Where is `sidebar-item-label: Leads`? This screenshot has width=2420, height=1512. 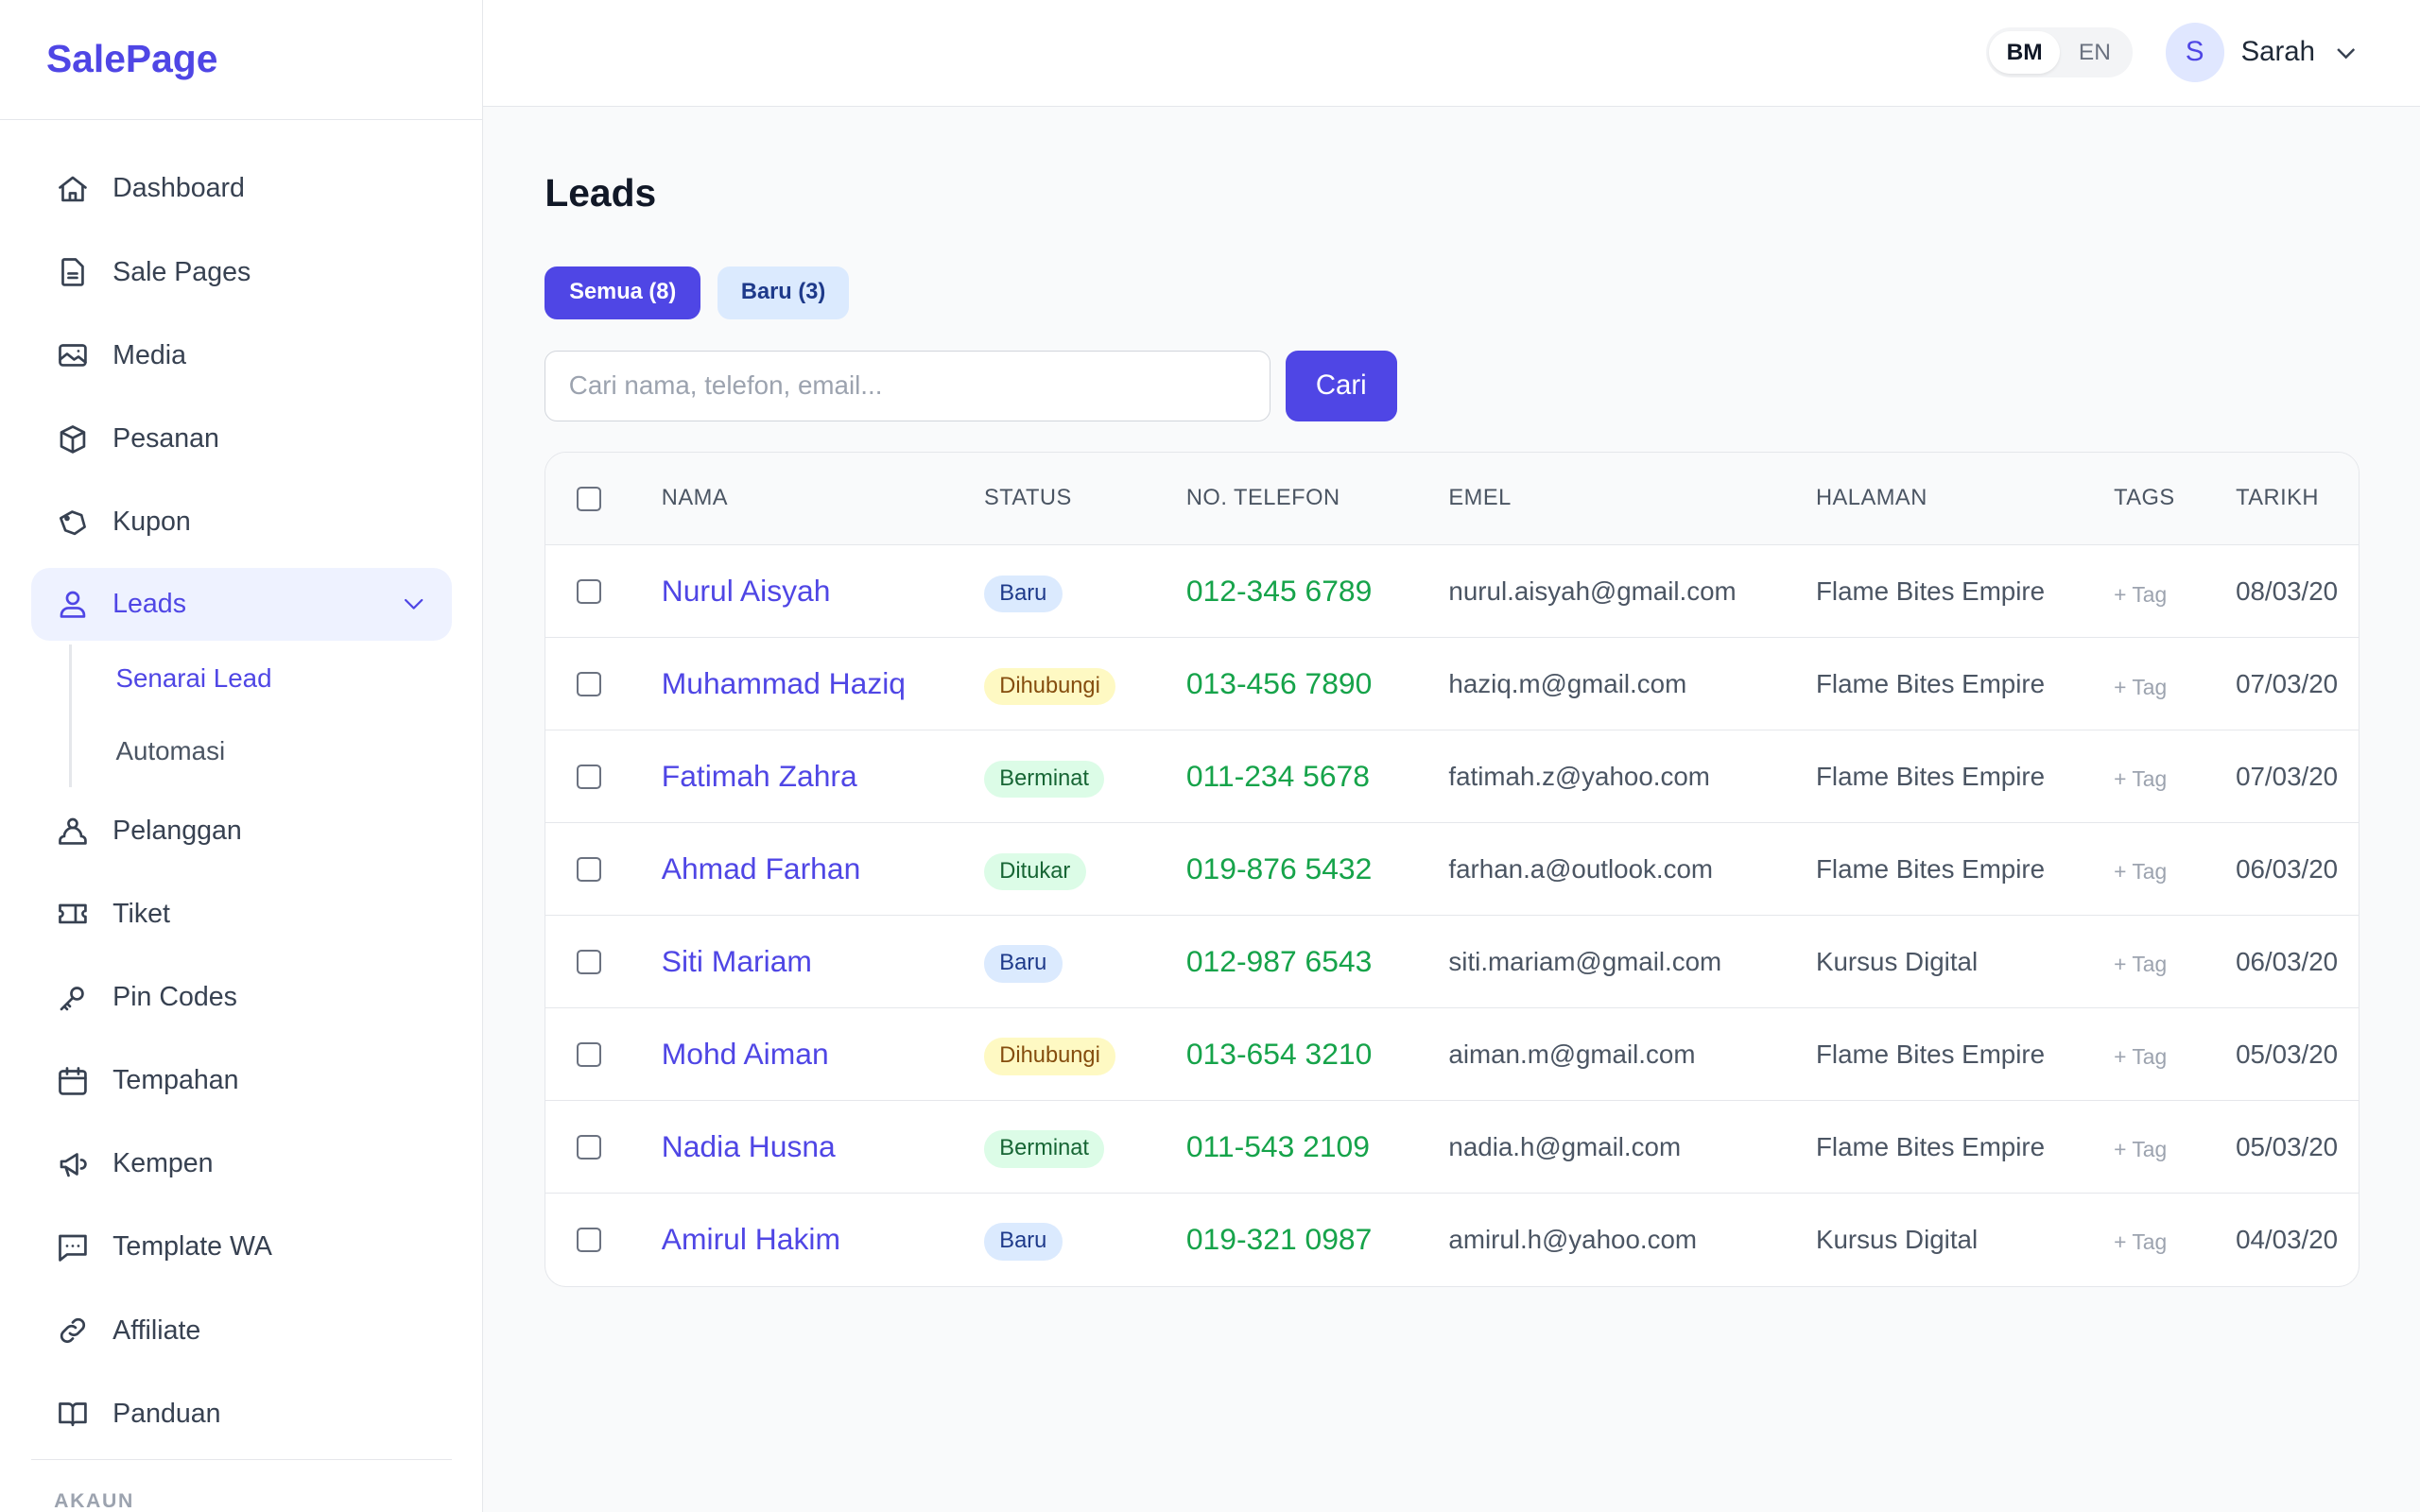 sidebar-item-label: Leads is located at coordinates (149, 603).